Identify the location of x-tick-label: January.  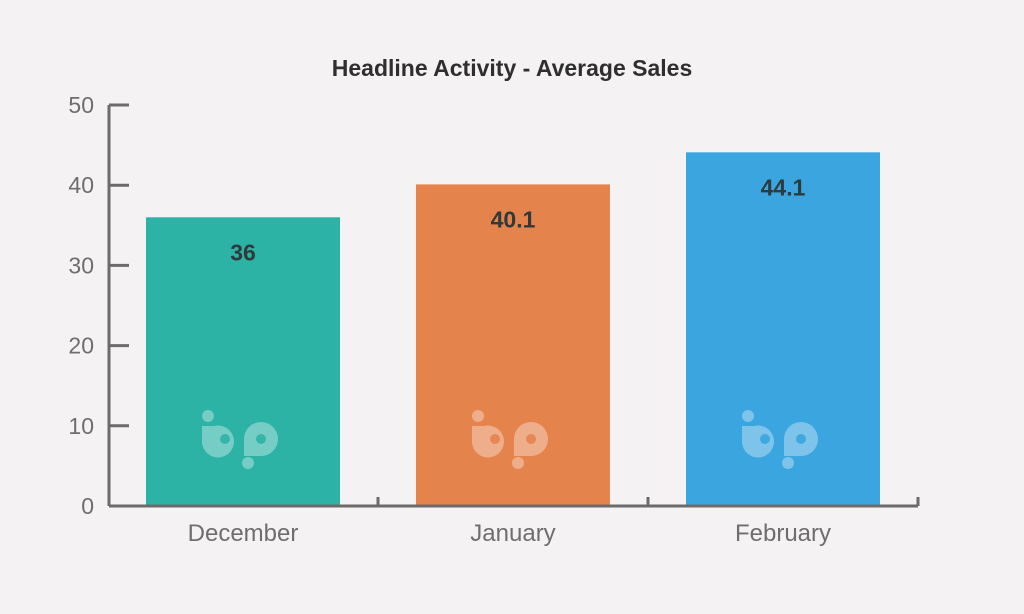
(512, 533).